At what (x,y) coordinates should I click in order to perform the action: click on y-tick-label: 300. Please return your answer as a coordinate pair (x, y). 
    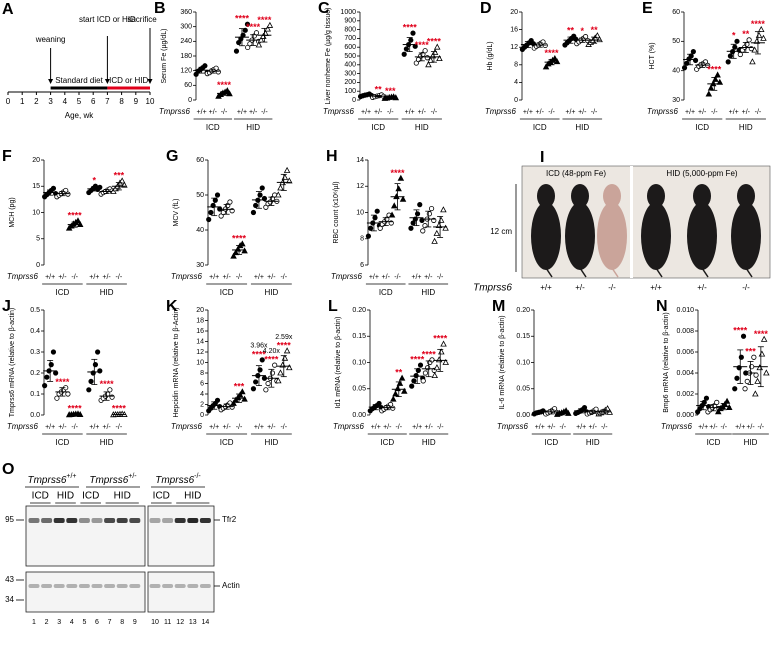
    Looking at the image, I should click on (186, 27).